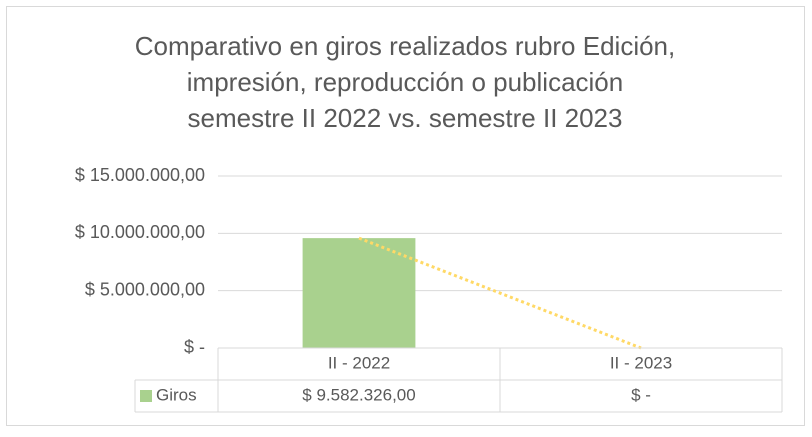  Describe the element at coordinates (194, 347) in the screenshot. I see `y-tick-label: $ -` at that location.